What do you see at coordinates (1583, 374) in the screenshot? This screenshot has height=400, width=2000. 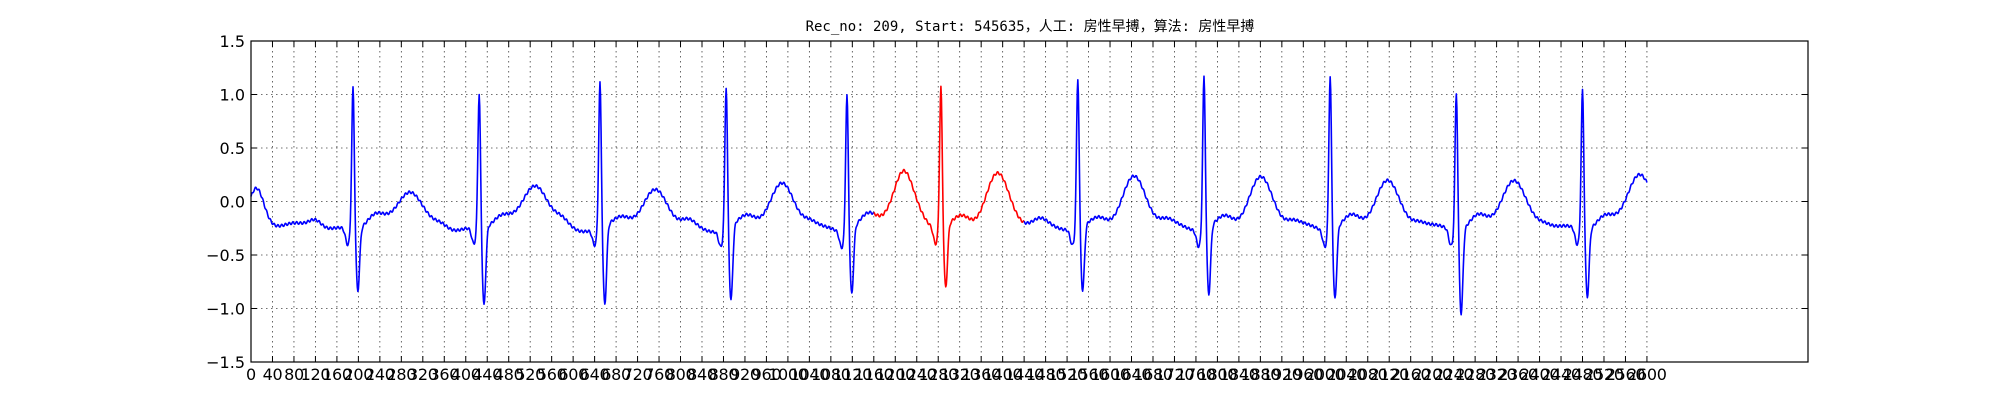 I see `x-tick-label: 2480` at bounding box center [1583, 374].